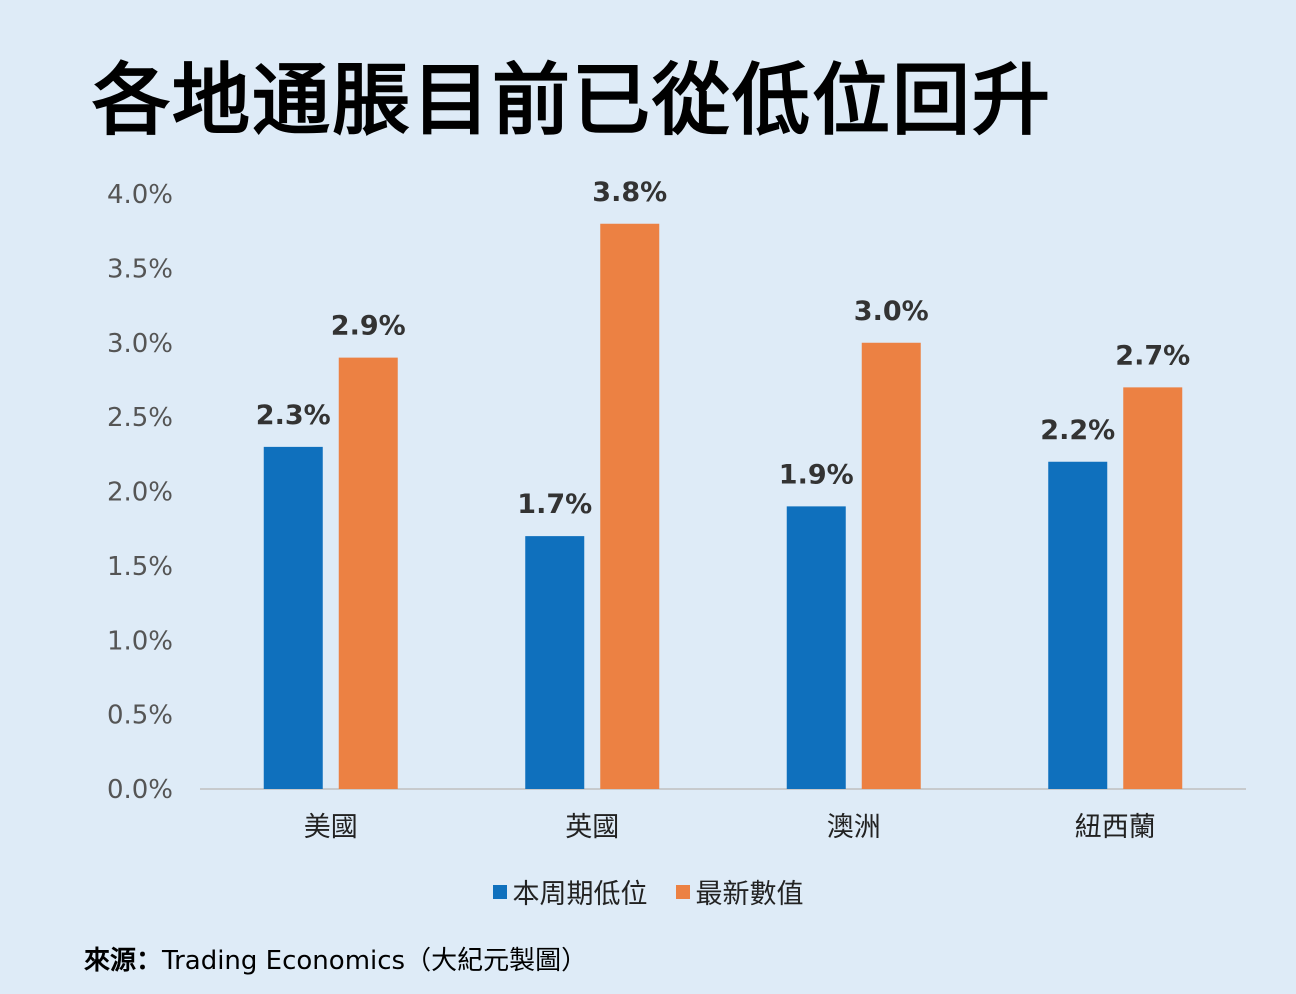  I want to click on x-category-label: 英國, so click(592, 827).